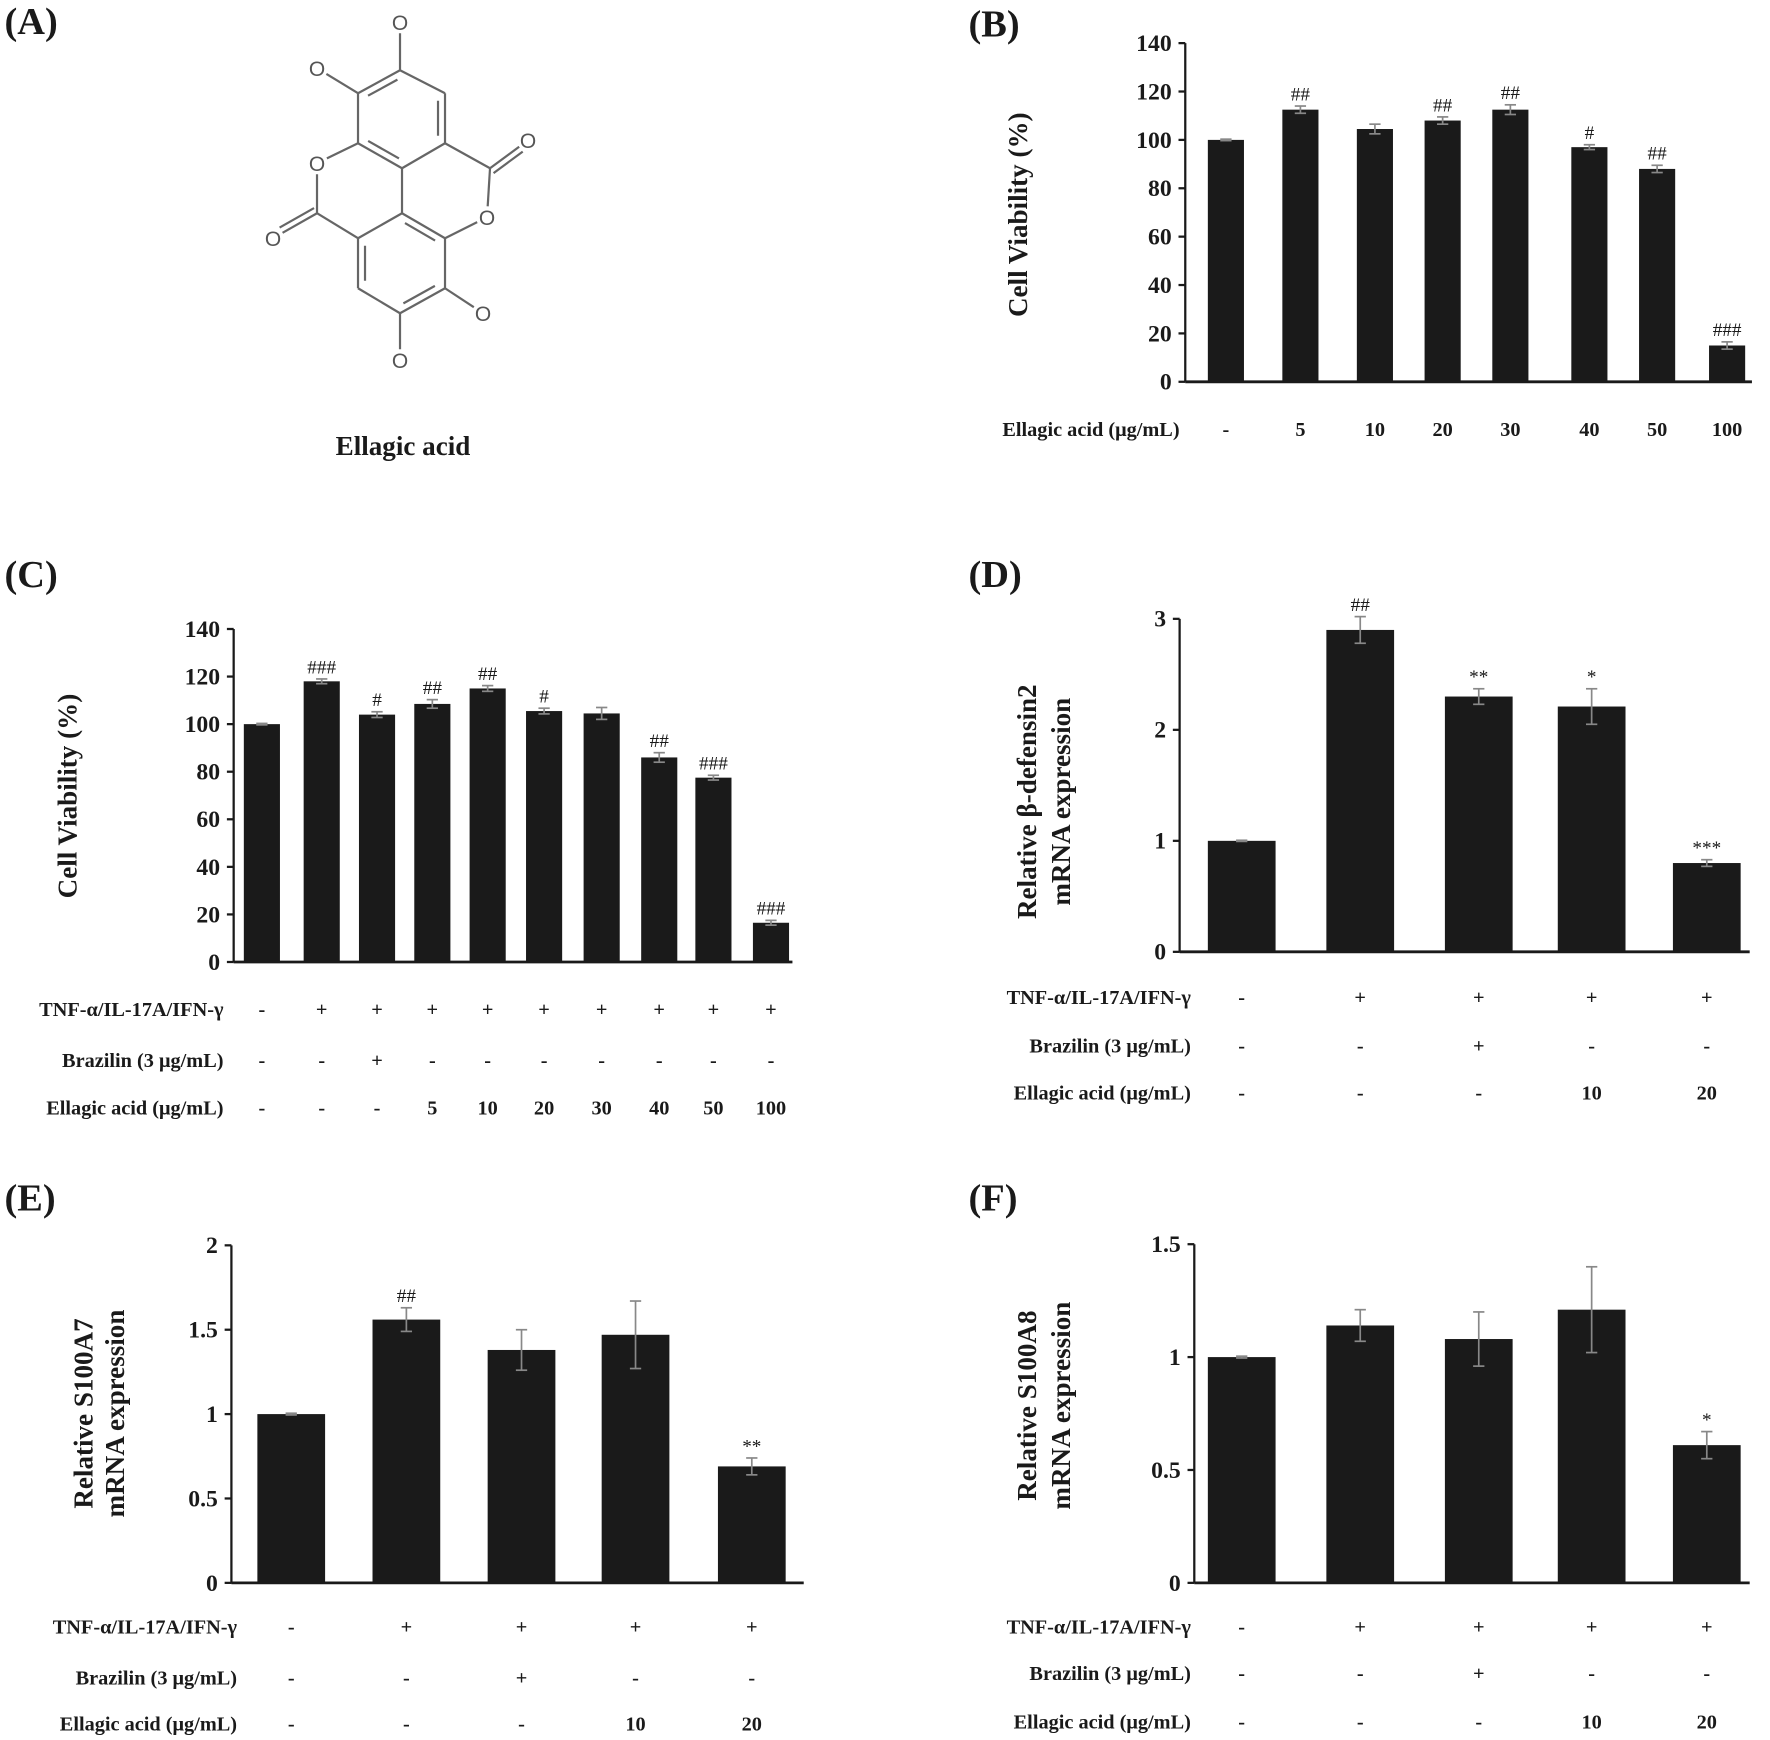 The width and height of the screenshot is (1770, 1740). What do you see at coordinates (1160, 334) in the screenshot?
I see `y-tick-label: 20` at bounding box center [1160, 334].